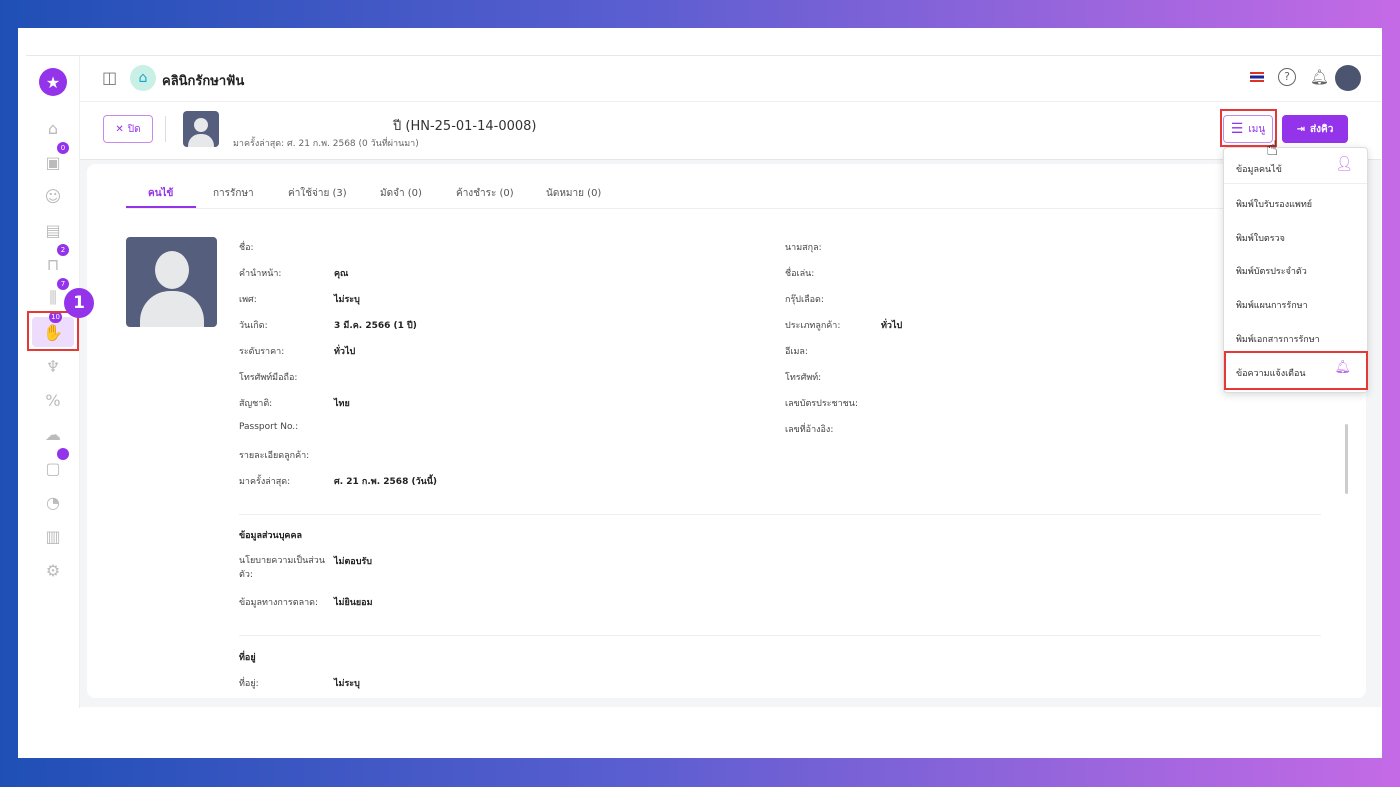 The height and width of the screenshot is (787, 1400). I want to click on menu-button: ☰ เมนู, so click(1248, 129).